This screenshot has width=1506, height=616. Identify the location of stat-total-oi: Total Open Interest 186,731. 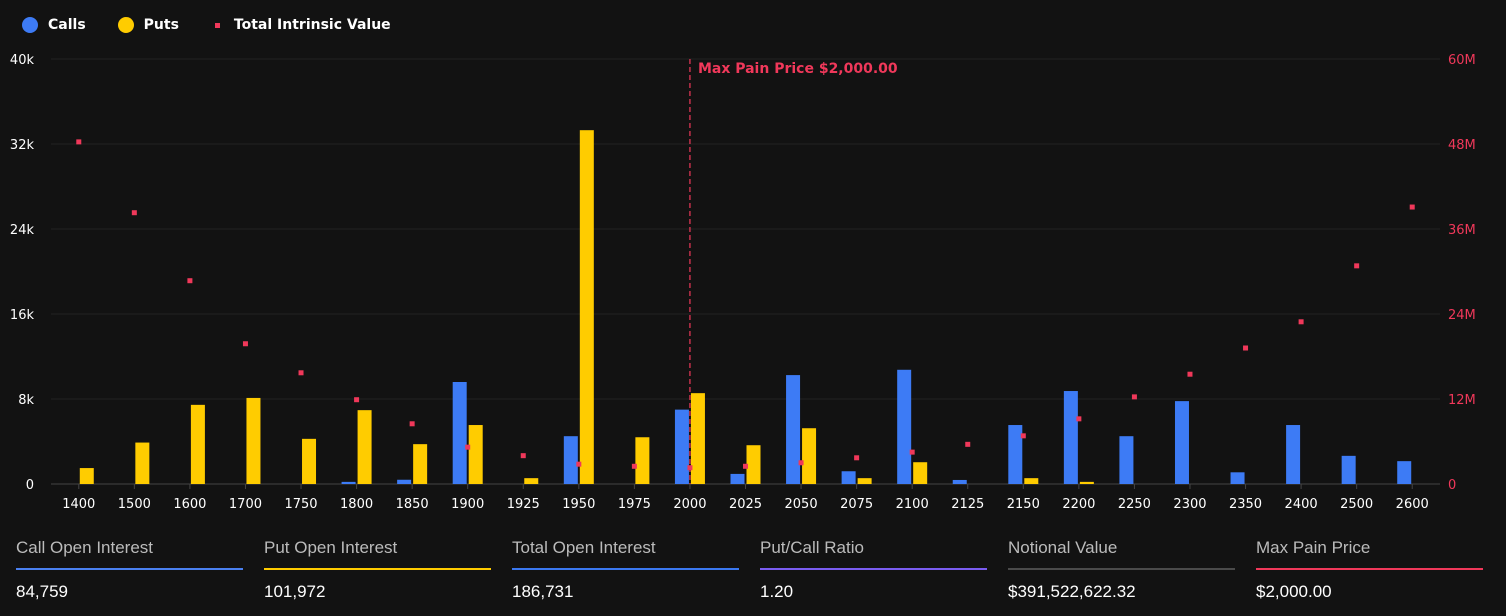
(625, 570).